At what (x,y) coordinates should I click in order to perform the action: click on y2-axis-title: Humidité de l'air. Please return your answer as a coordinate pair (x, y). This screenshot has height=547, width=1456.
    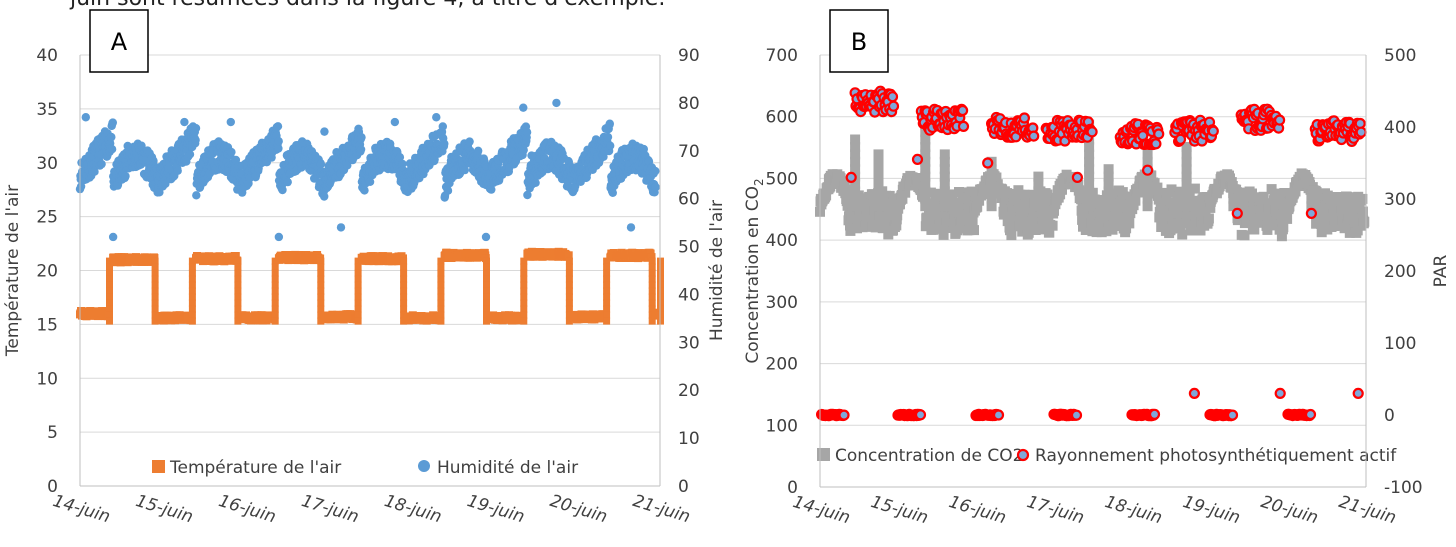
    Looking at the image, I should click on (717, 270).